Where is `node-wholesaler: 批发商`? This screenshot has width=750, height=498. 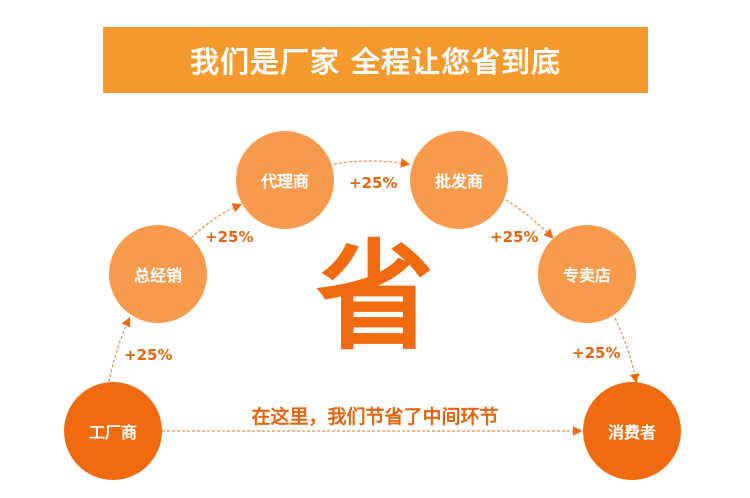 node-wholesaler: 批发商 is located at coordinates (459, 180).